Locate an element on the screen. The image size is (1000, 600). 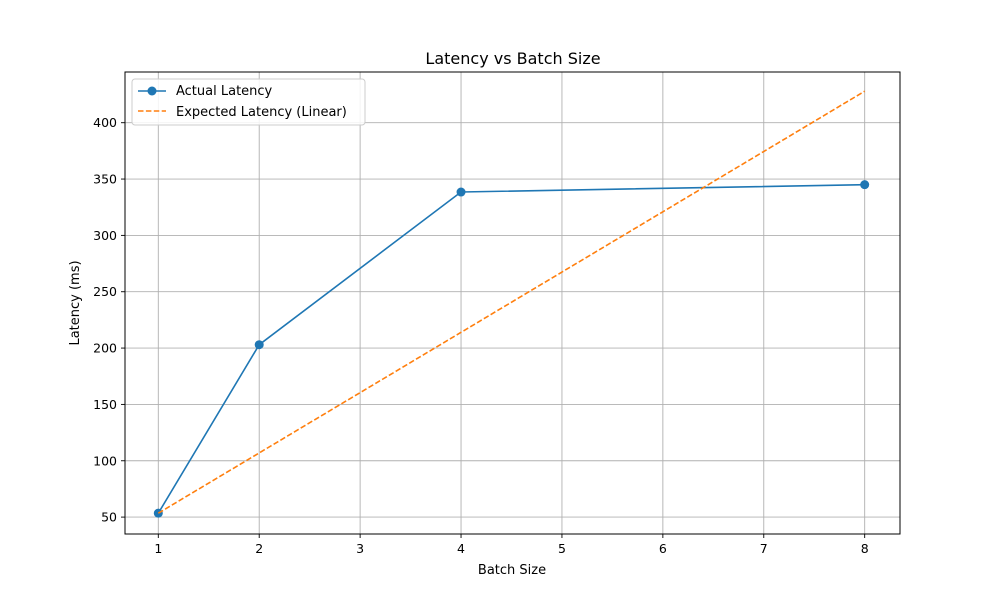
y-tick-label: 200 is located at coordinates (105, 348).